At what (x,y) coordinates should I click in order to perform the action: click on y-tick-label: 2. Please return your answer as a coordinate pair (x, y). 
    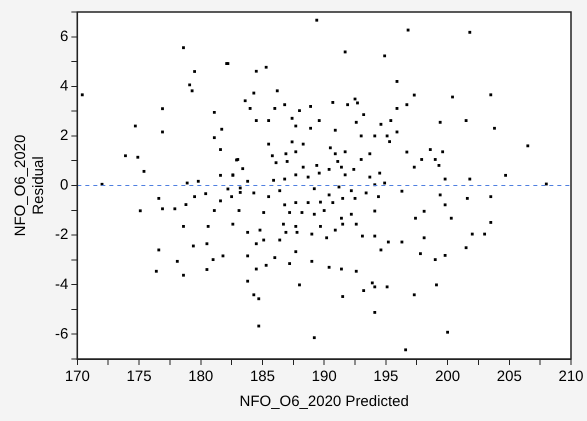
    Looking at the image, I should click on (64, 135).